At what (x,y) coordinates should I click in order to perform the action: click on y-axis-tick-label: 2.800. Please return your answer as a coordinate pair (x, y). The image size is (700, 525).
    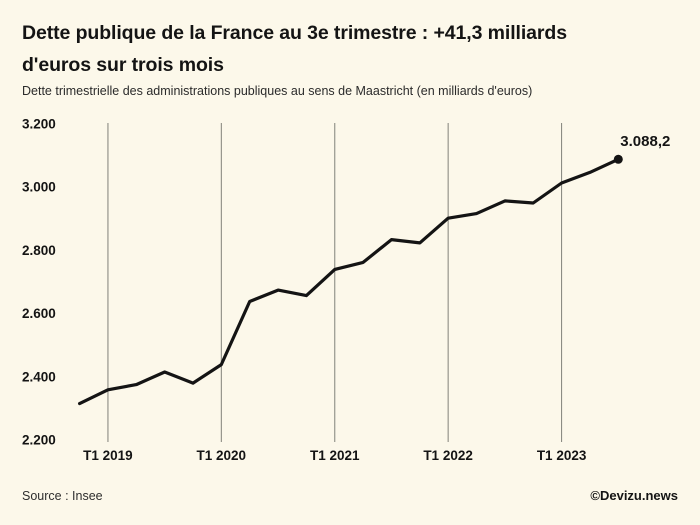
    Looking at the image, I should click on (39, 250).